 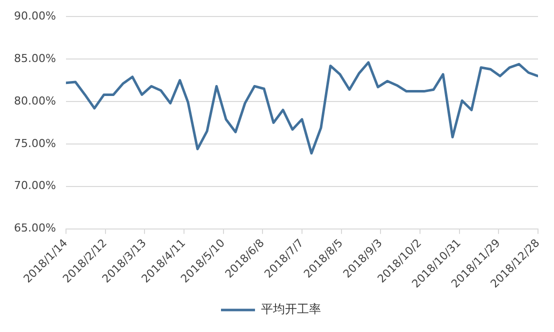 I want to click on y-tick-label: 90.00%, so click(x=35, y=15).